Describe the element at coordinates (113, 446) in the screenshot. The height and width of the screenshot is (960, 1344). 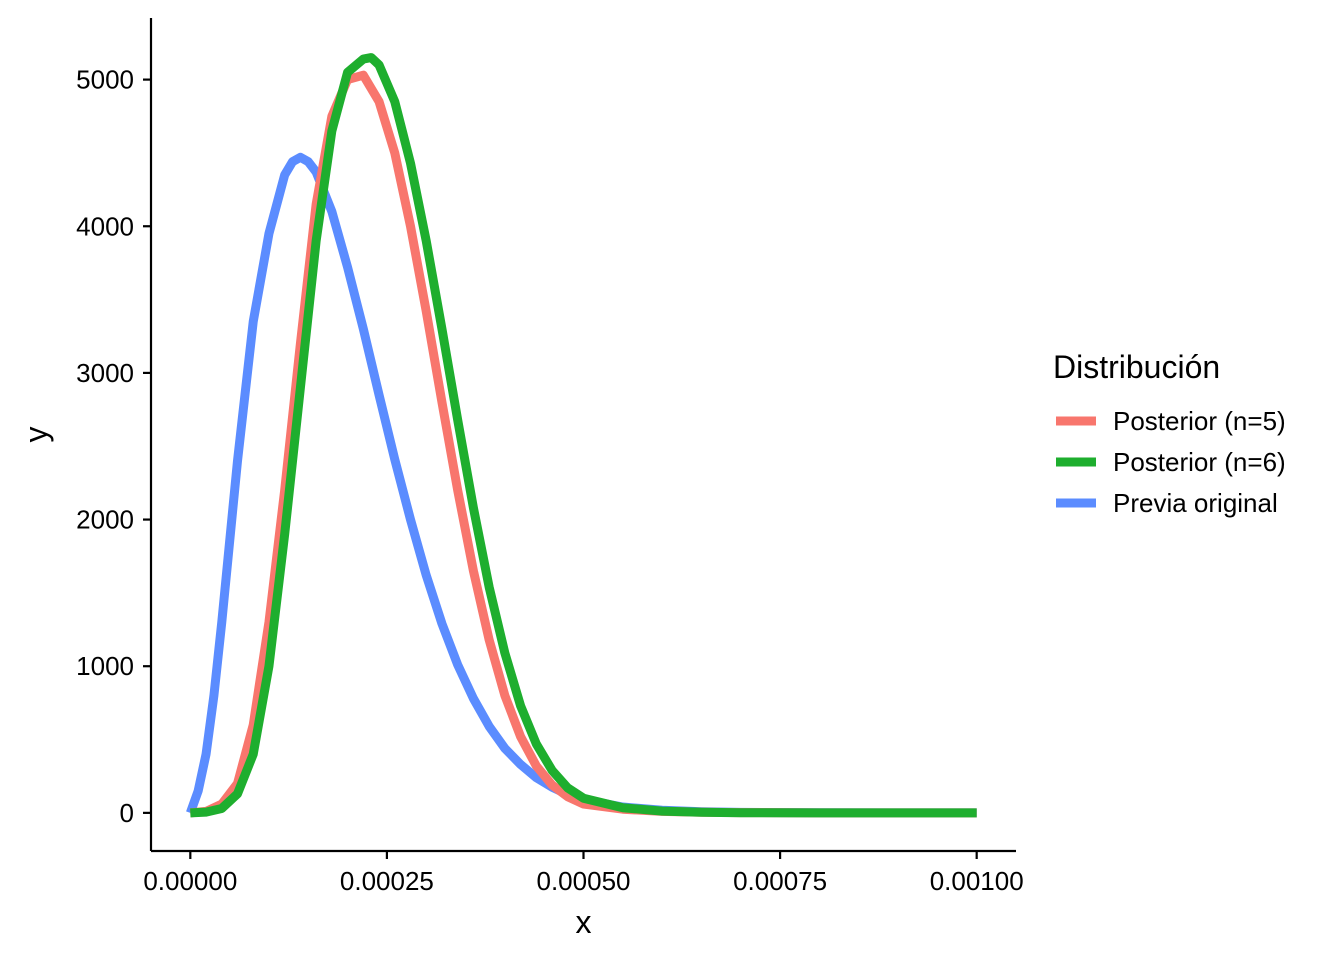
I see `y-ticks: 0 1000 2000 3000 4000 5000` at that location.